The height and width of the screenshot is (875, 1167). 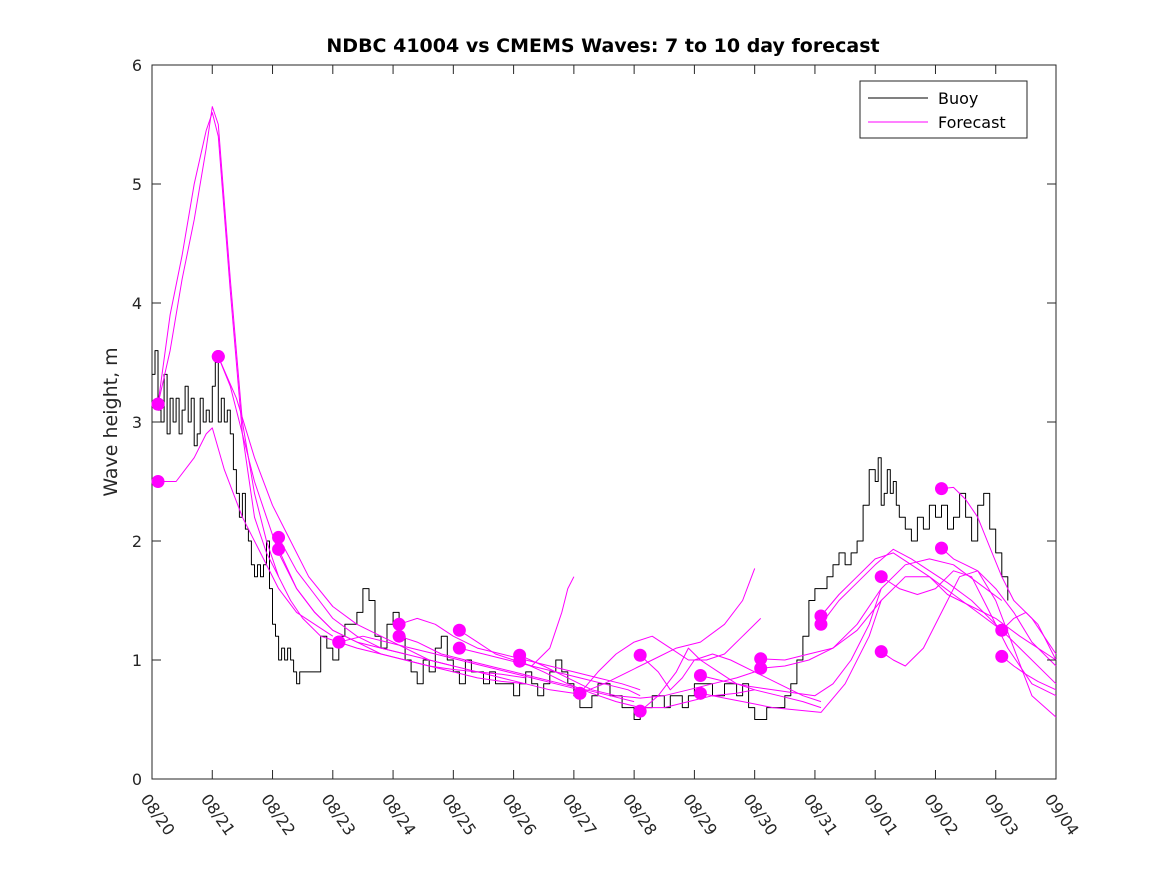 I want to click on legend-box, so click(x=943, y=109).